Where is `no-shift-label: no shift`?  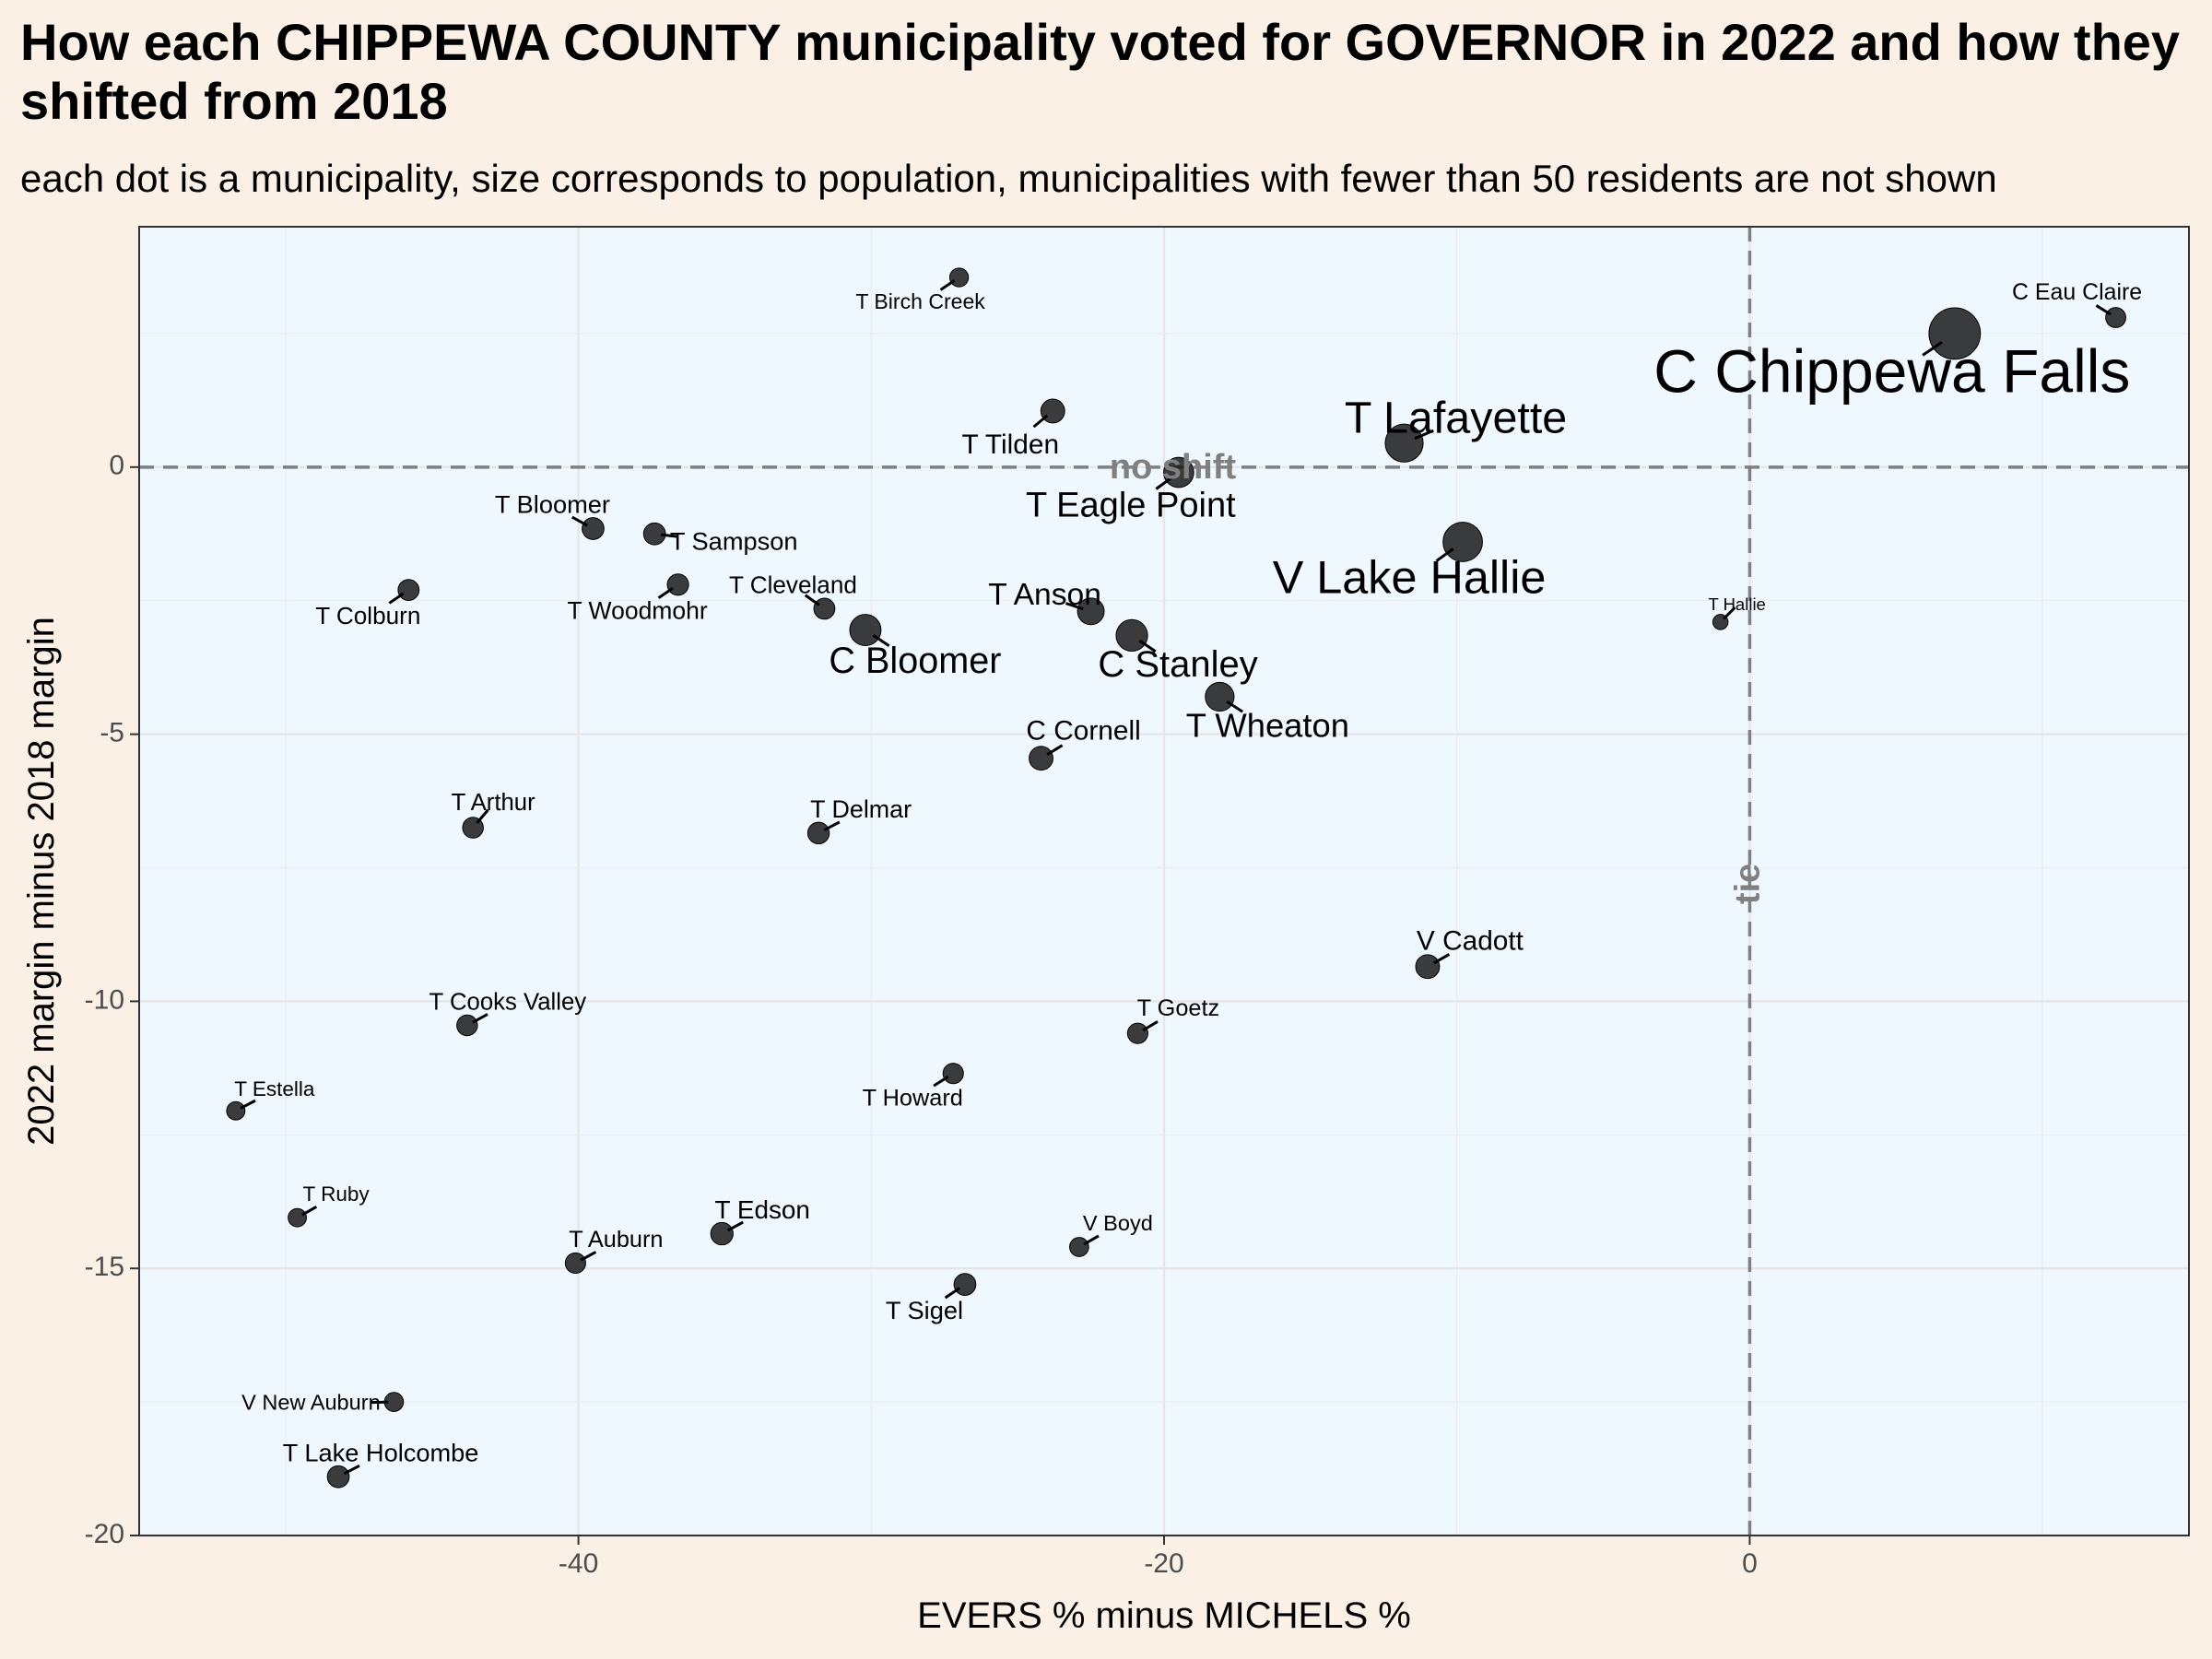 no-shift-label: no shift is located at coordinates (1173, 467).